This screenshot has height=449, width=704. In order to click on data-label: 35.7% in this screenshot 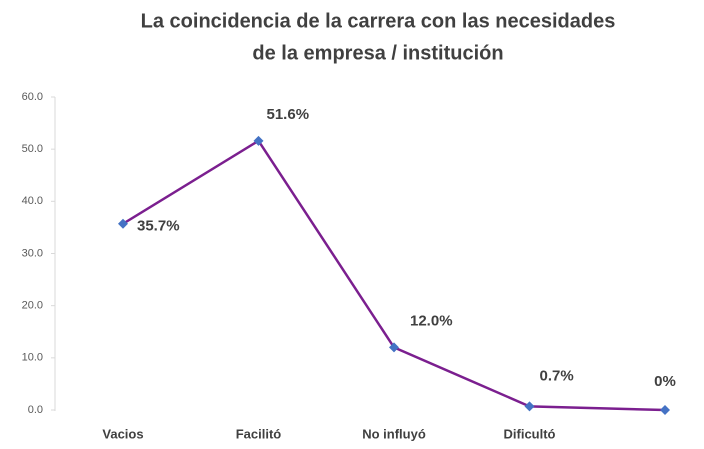, I will do `click(158, 226)`.